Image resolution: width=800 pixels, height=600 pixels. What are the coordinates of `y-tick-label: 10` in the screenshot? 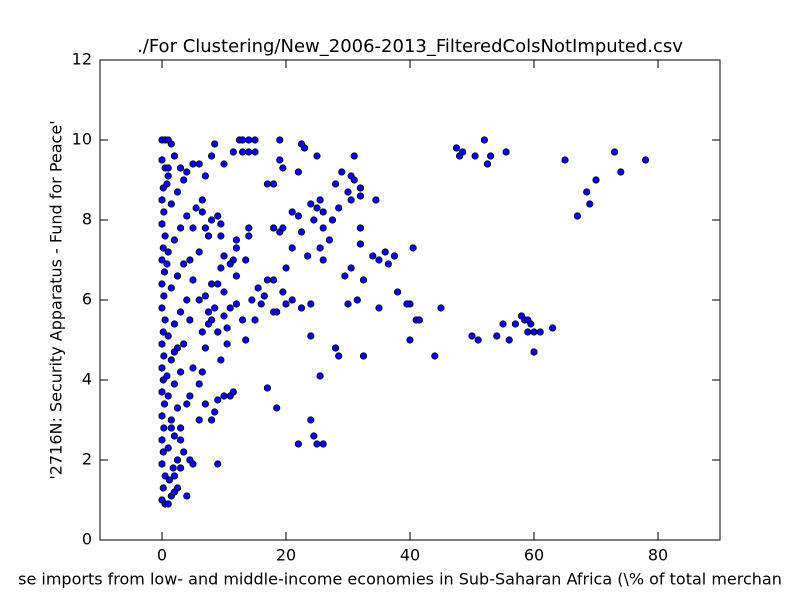 It's located at (82, 139).